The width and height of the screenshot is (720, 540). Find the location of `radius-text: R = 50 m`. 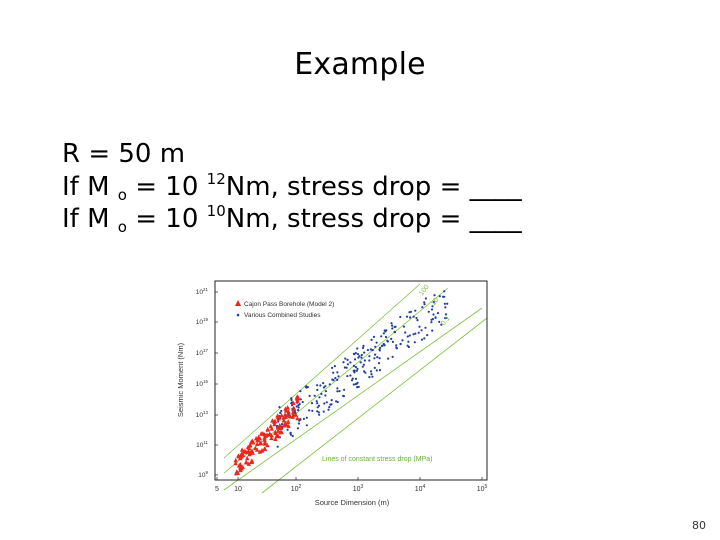

radius-text: R = 50 m is located at coordinates (124, 154).